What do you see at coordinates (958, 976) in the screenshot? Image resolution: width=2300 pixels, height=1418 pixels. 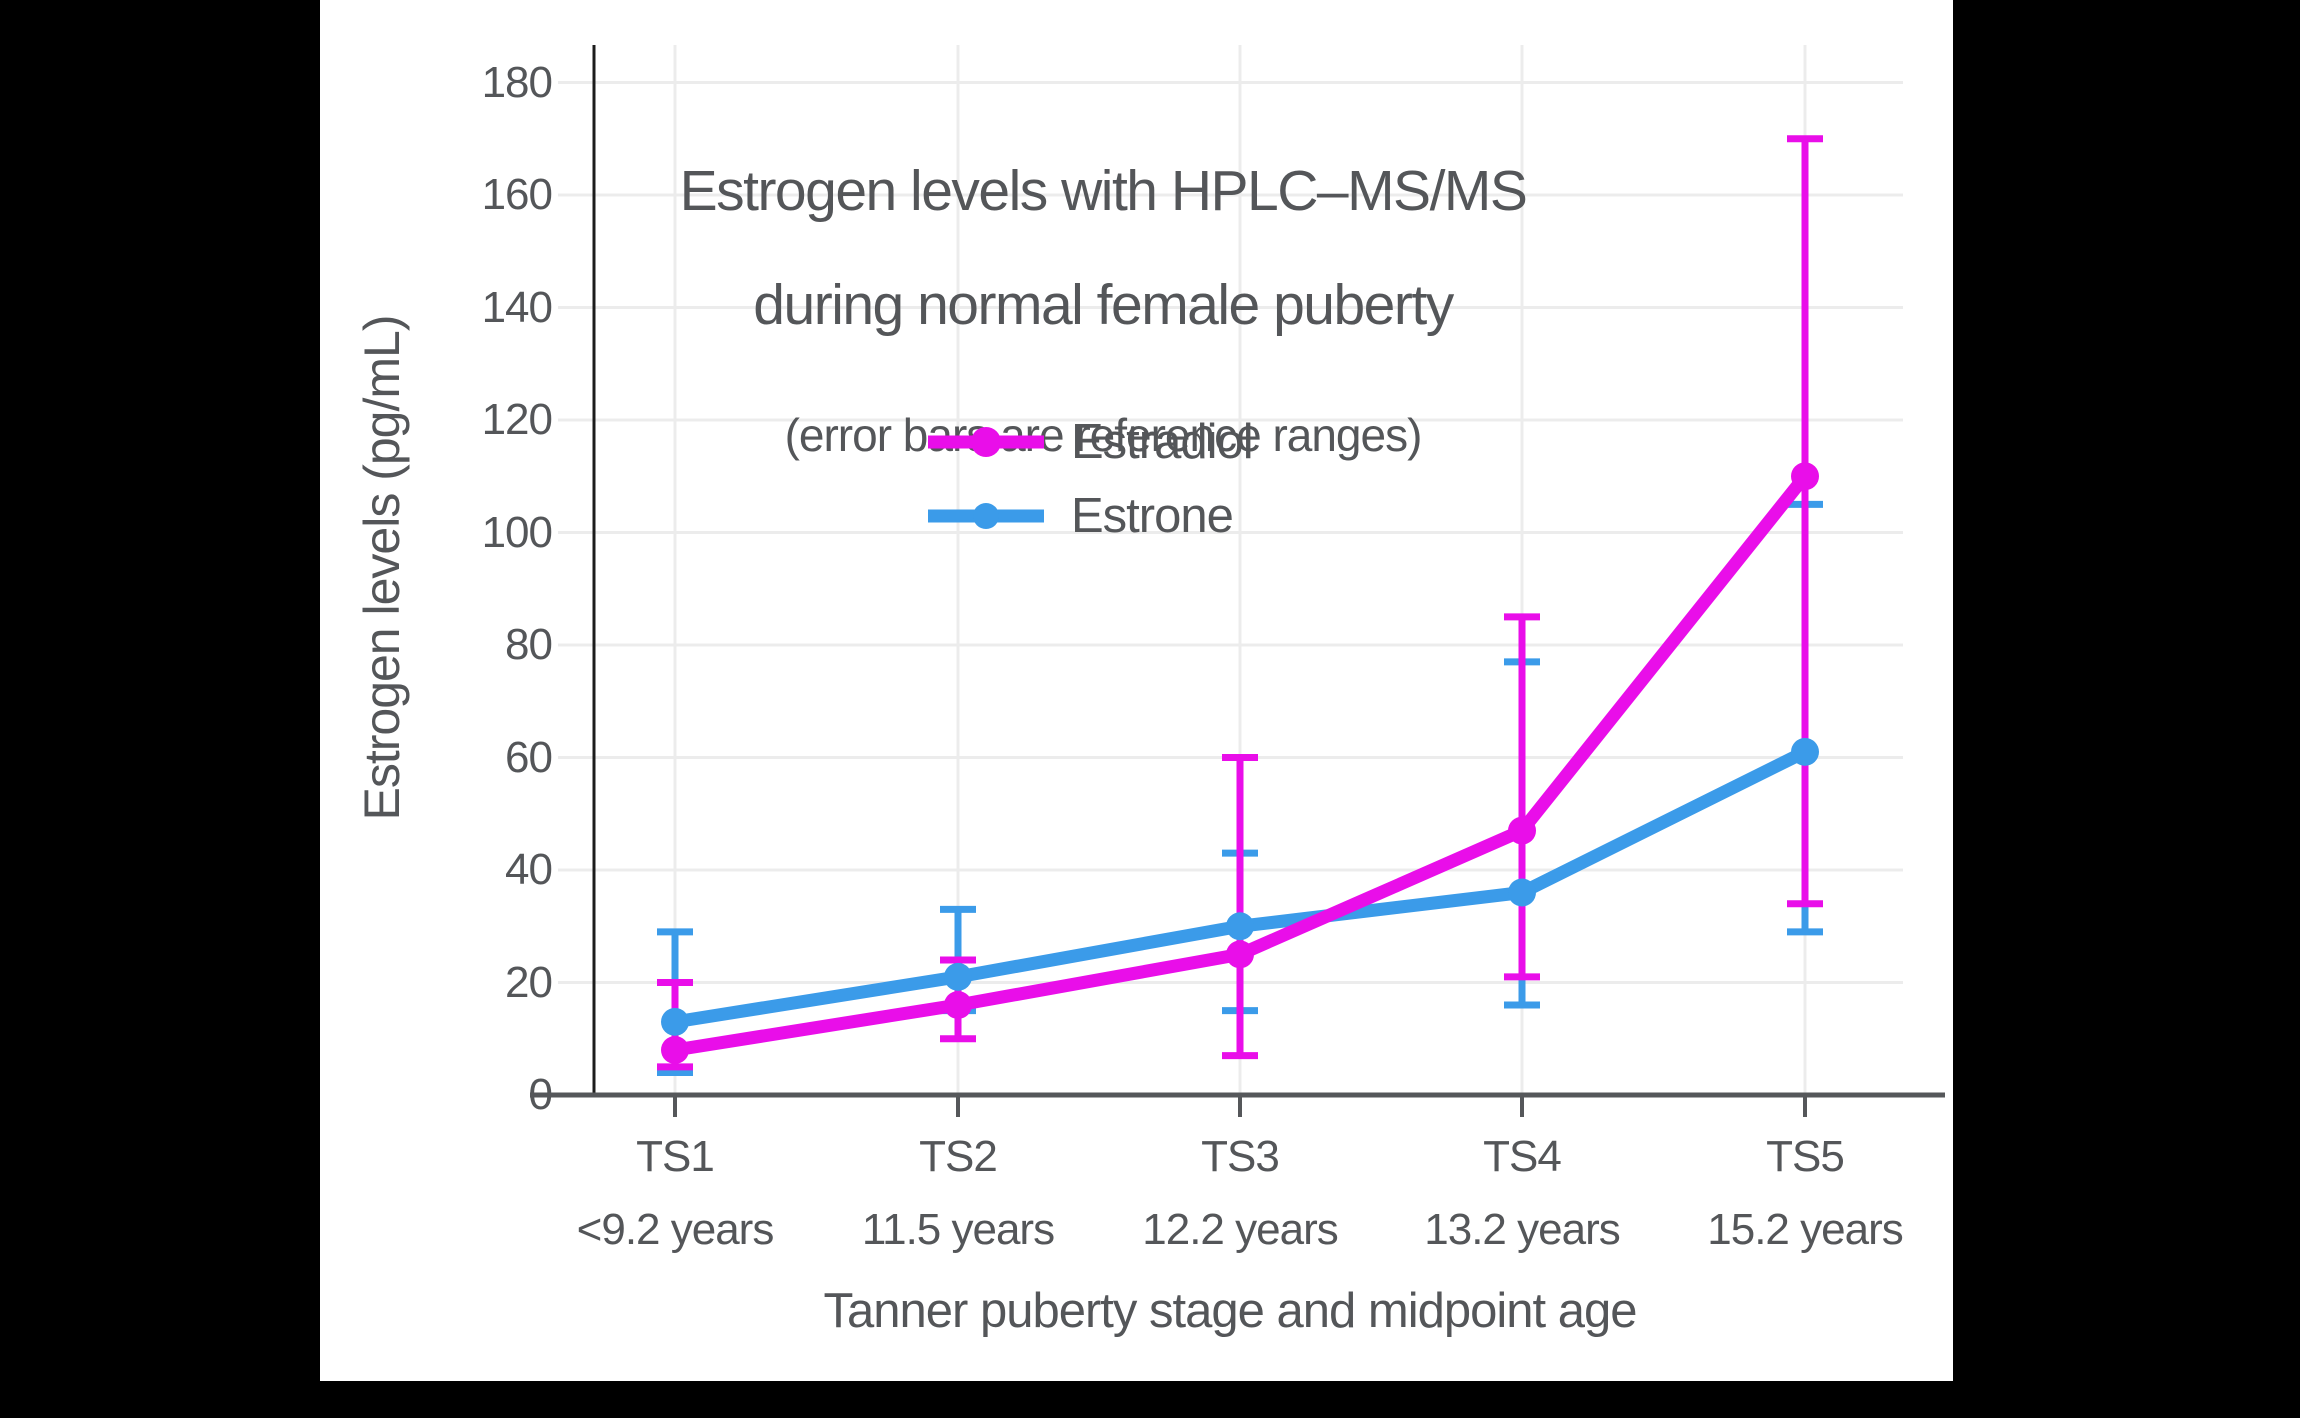 I see `marker-Estrone-TS2` at bounding box center [958, 976].